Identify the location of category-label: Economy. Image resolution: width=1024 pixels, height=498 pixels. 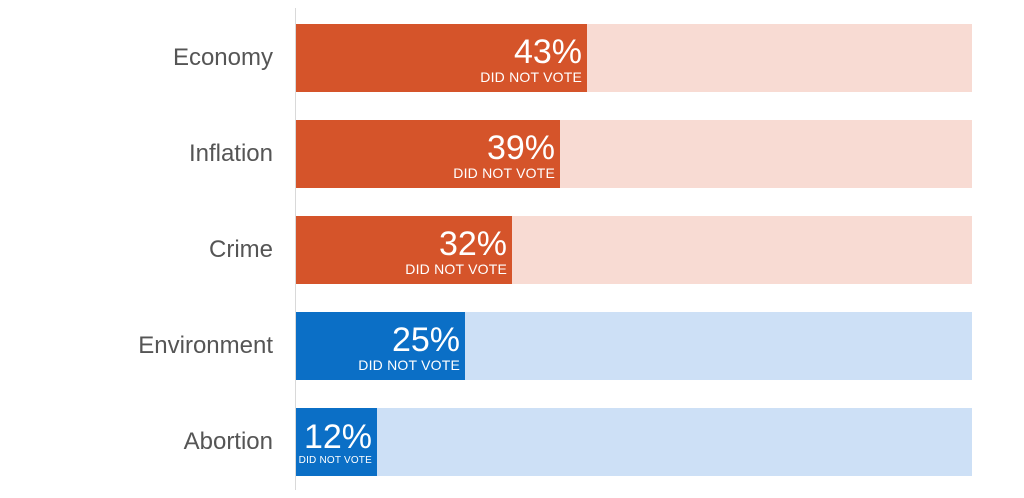
(222, 57).